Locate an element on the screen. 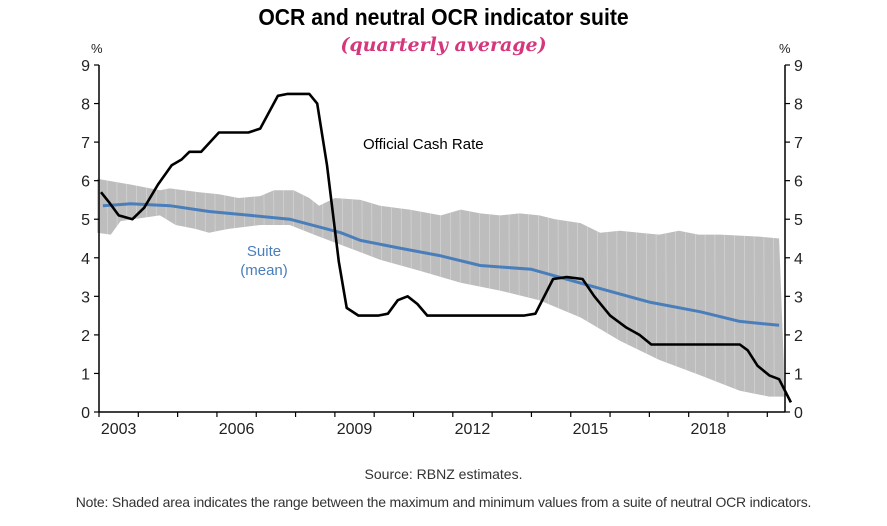 The width and height of the screenshot is (887, 526). y-tick-label-left: 6 is located at coordinates (85, 182).